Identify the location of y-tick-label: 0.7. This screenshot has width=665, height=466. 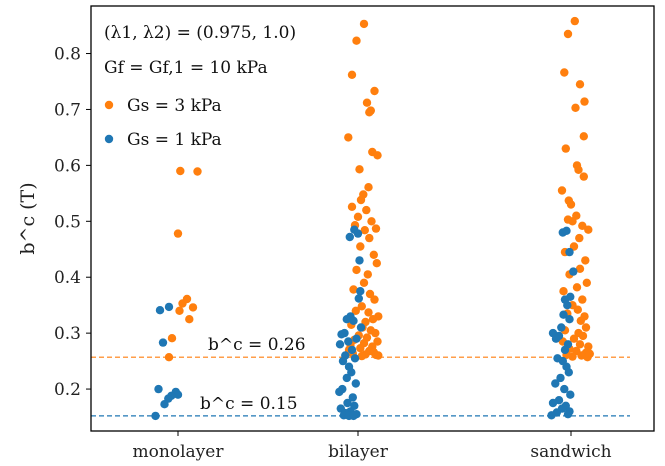
(67, 110).